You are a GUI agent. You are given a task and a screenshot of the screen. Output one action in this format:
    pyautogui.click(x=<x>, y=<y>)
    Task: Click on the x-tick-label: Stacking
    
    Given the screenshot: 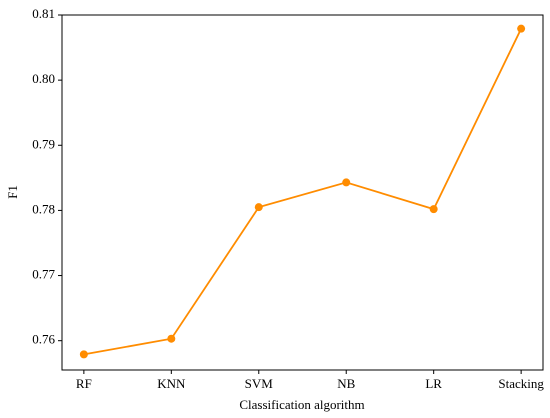 What is the action you would take?
    pyautogui.click(x=521, y=383)
    